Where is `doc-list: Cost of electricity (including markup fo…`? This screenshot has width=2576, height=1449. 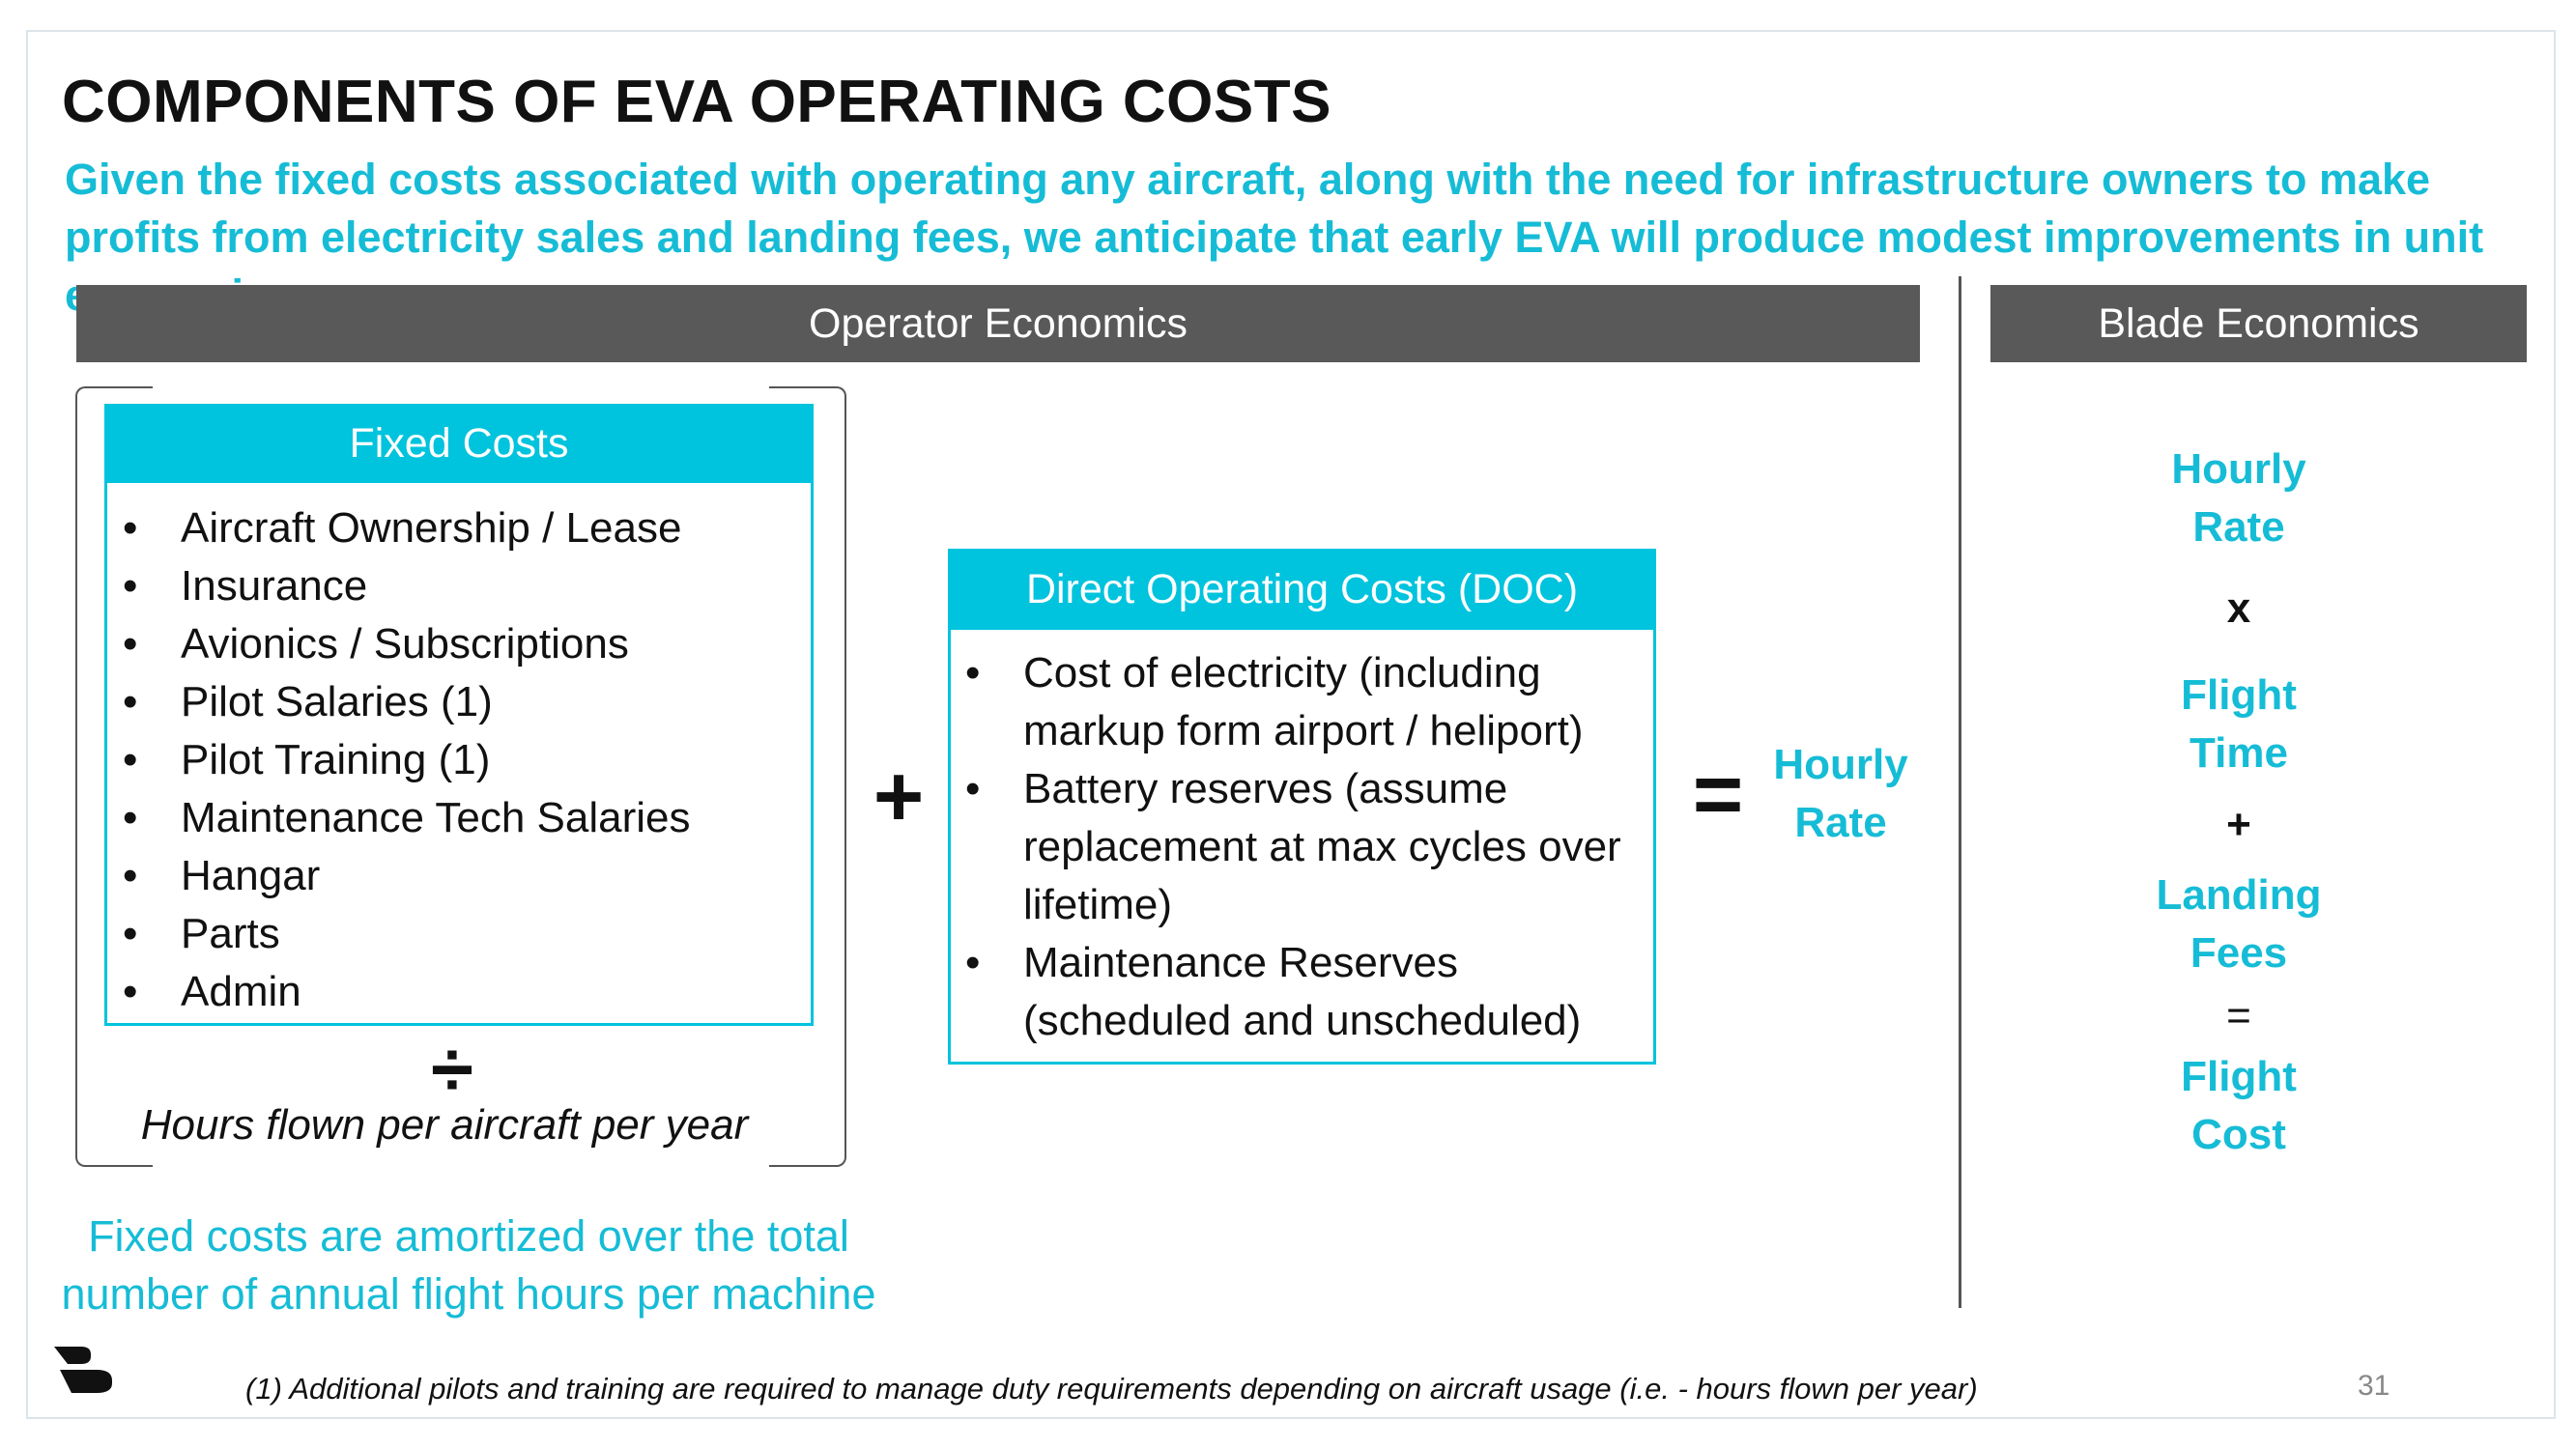
doc-list: Cost of electricity (including markup fo… is located at coordinates (1313, 847).